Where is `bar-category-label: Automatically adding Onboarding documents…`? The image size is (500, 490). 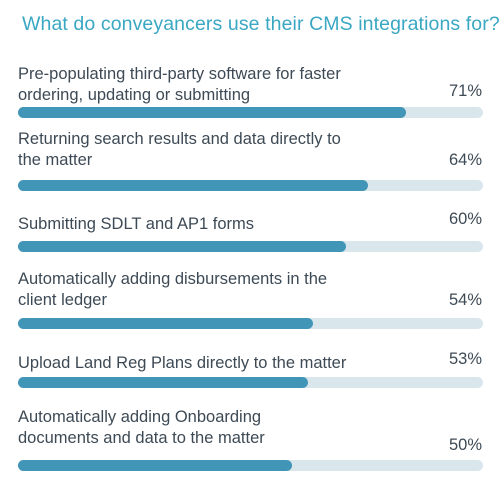
bar-category-label: Automatically adding Onboarding documents… is located at coordinates (218, 428).